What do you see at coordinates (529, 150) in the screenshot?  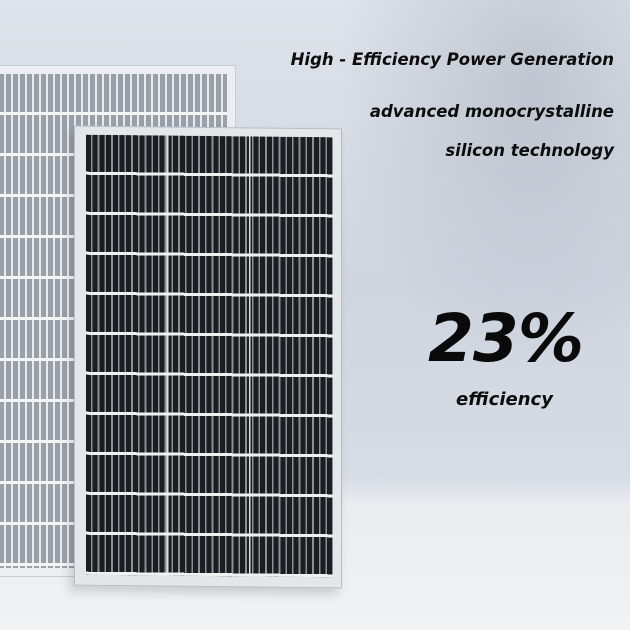 I see `subline-silicon: silicon technology` at bounding box center [529, 150].